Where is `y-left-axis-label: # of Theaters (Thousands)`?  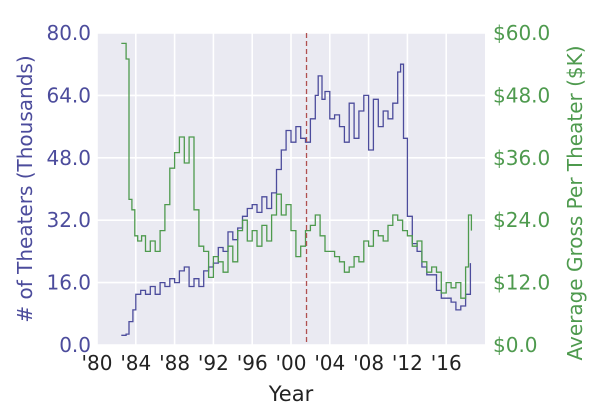 y-left-axis-label: # of Theaters (Thousands) is located at coordinates (25, 188).